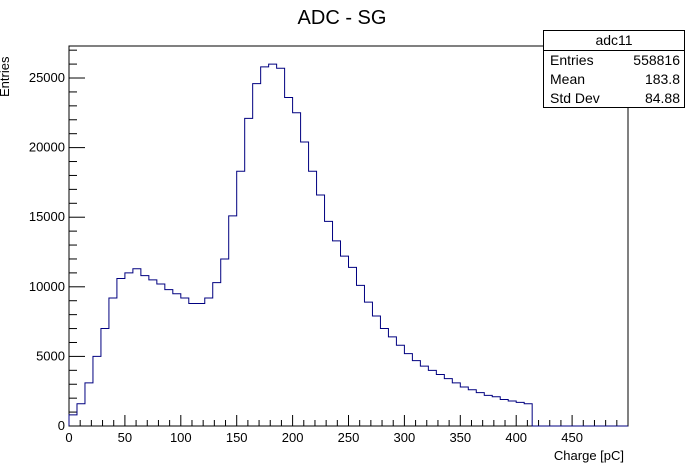 The image size is (698, 474). Describe the element at coordinates (293, 437) in the screenshot. I see `x-tick-label: 200` at that location.